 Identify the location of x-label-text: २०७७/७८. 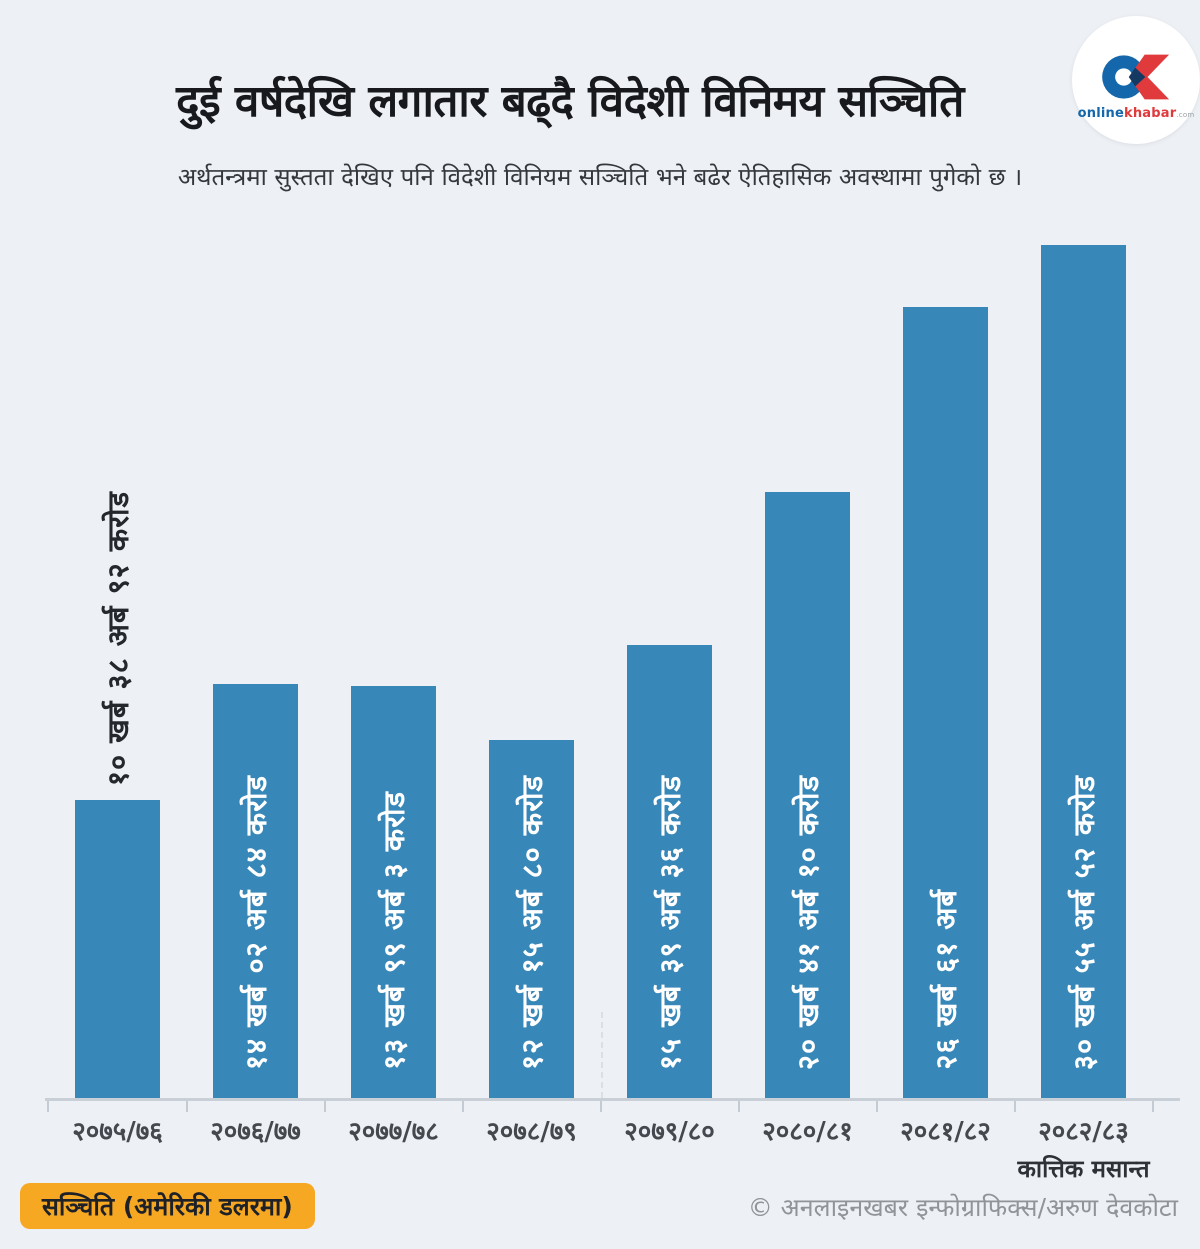
(393, 1132).